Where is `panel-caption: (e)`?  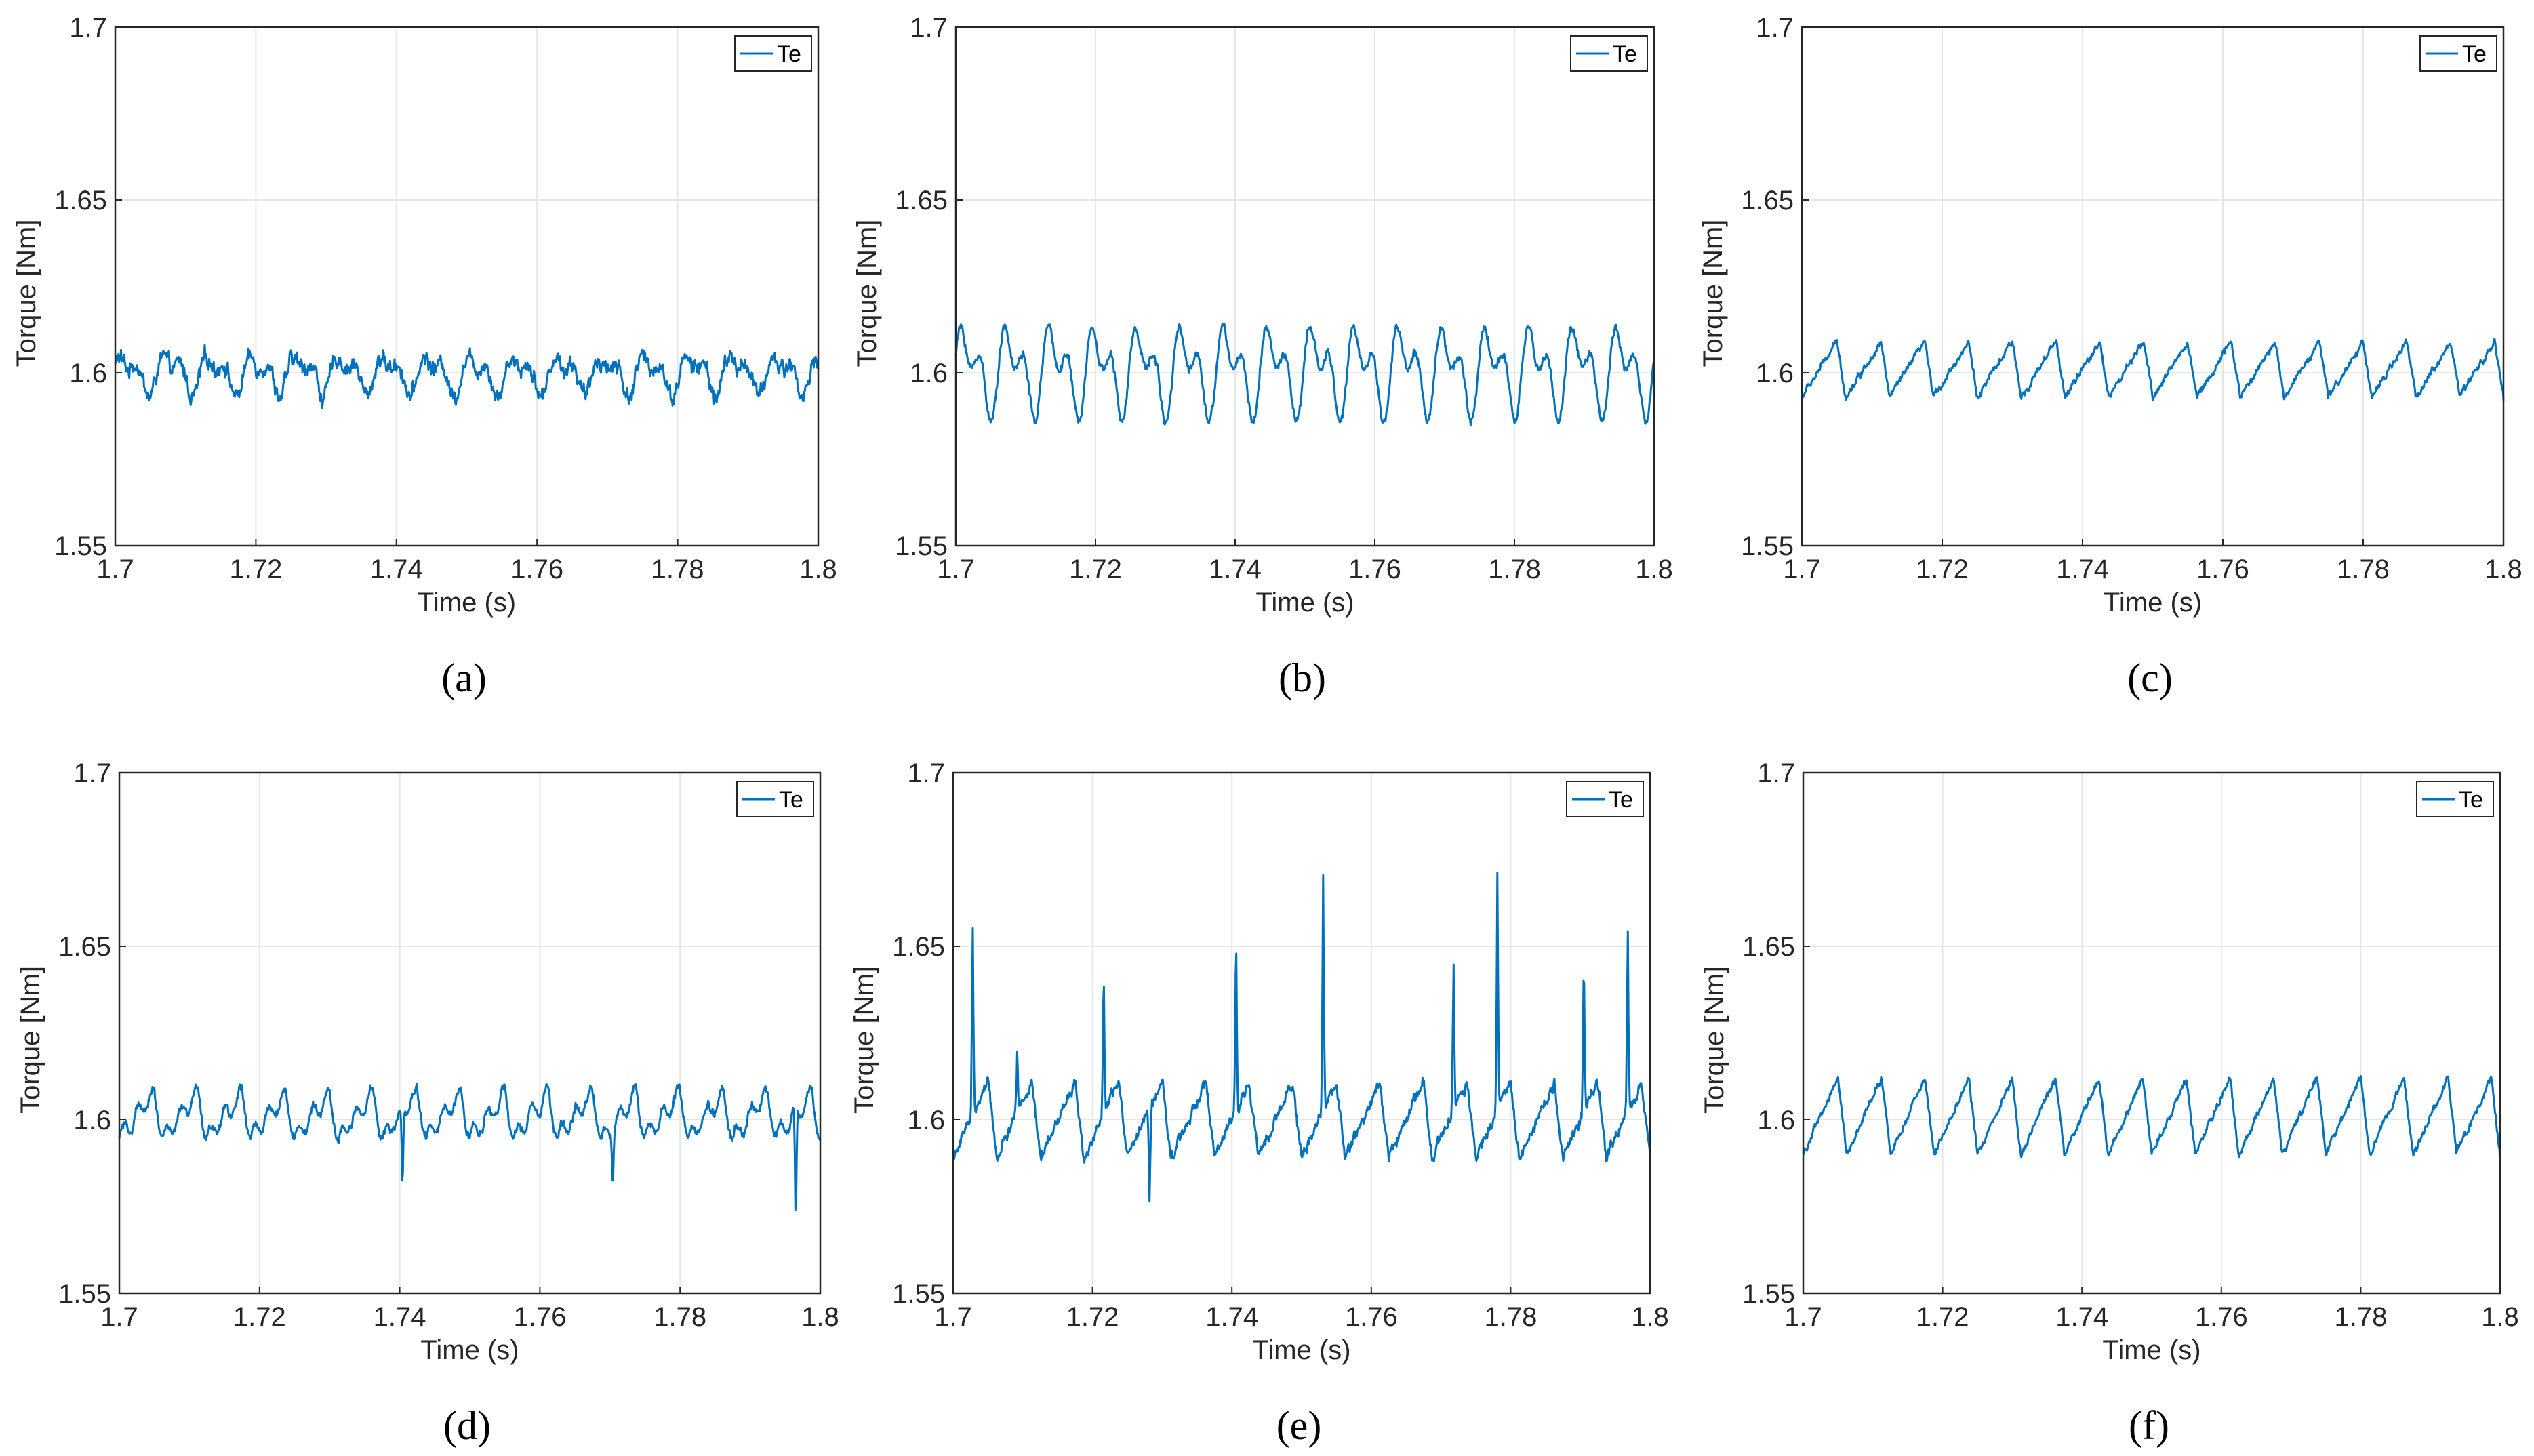
panel-caption: (e) is located at coordinates (1299, 1425).